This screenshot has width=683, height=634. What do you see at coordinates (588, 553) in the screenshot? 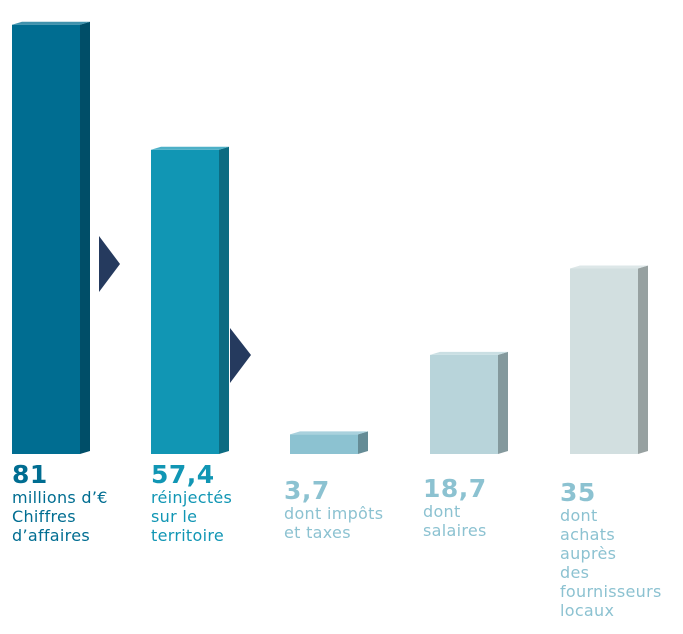
I see `bar-description-line: auprès` at bounding box center [588, 553].